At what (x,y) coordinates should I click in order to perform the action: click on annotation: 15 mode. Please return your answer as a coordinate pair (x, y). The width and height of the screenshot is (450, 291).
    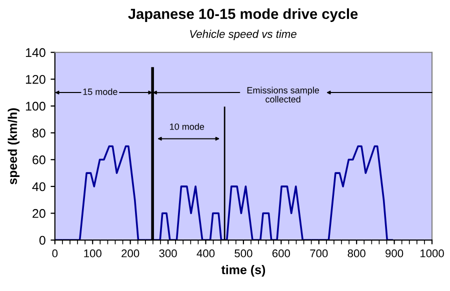
    Looking at the image, I should click on (100, 91).